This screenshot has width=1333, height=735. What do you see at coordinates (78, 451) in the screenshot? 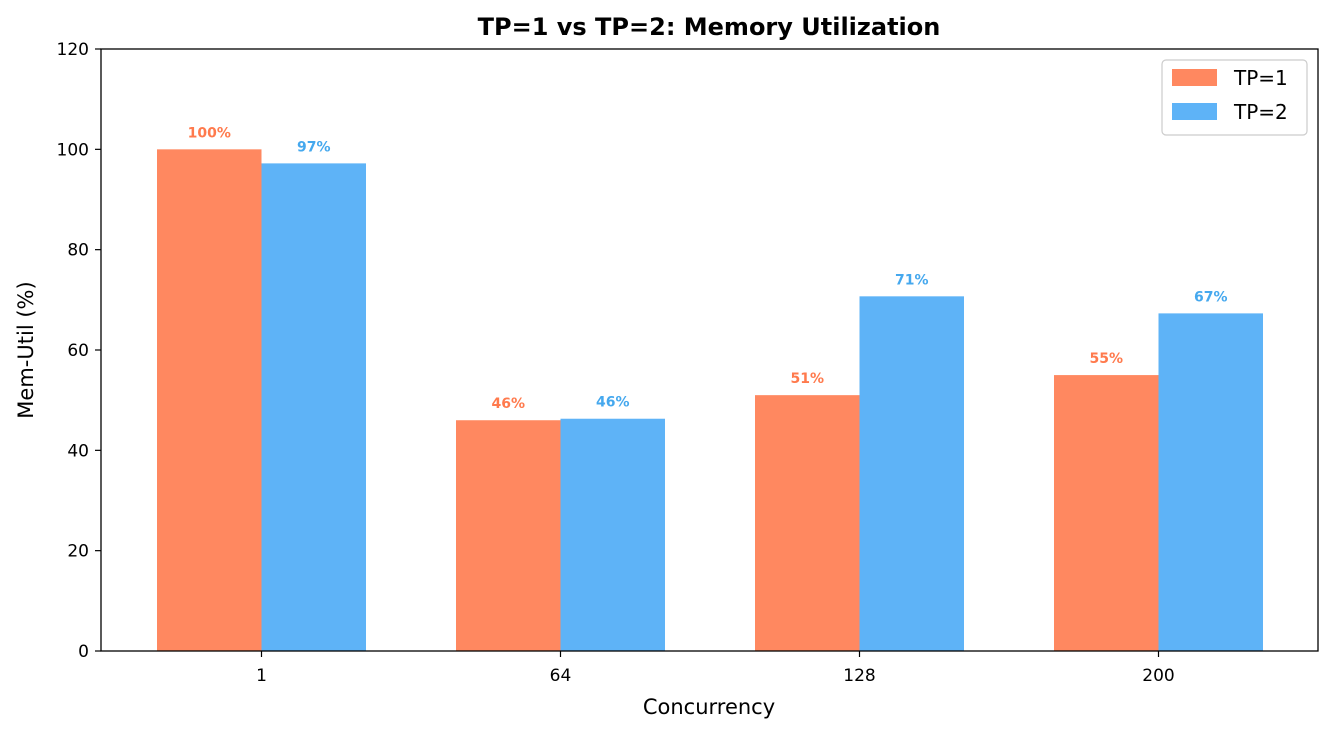
I see `y-tick-label: 40` at bounding box center [78, 451].